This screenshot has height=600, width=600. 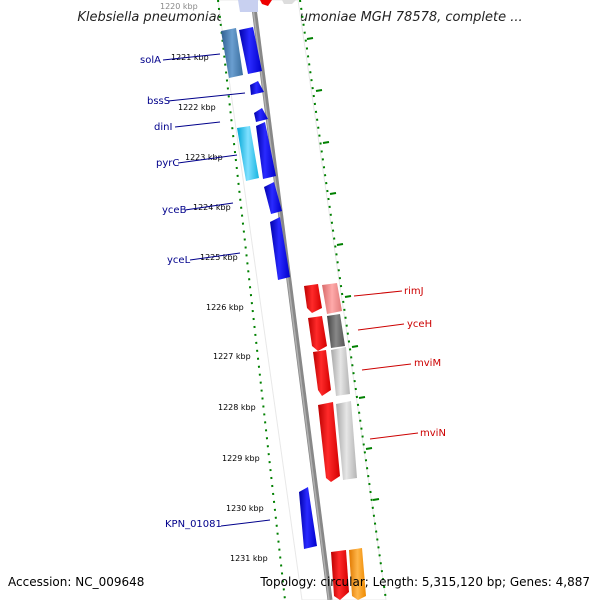 I want to click on kbp-label: 1222 kbp, so click(x=197, y=107).